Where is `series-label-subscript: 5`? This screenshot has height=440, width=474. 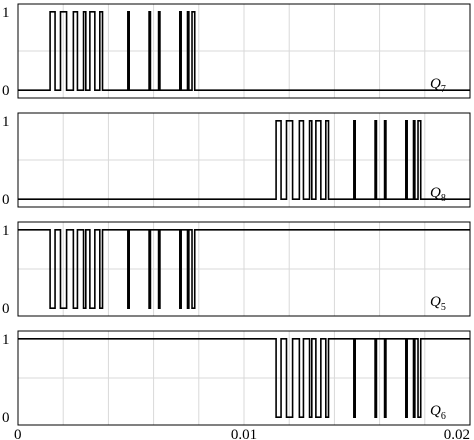
series-label-subscript: 5 is located at coordinates (443, 307).